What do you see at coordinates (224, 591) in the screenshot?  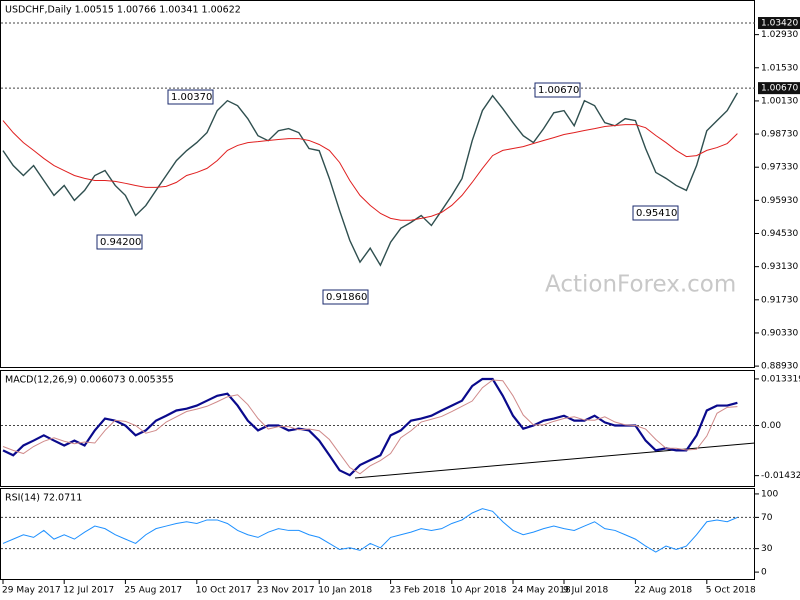 I see `x-tick-label: 10 Oct 2017` at bounding box center [224, 591].